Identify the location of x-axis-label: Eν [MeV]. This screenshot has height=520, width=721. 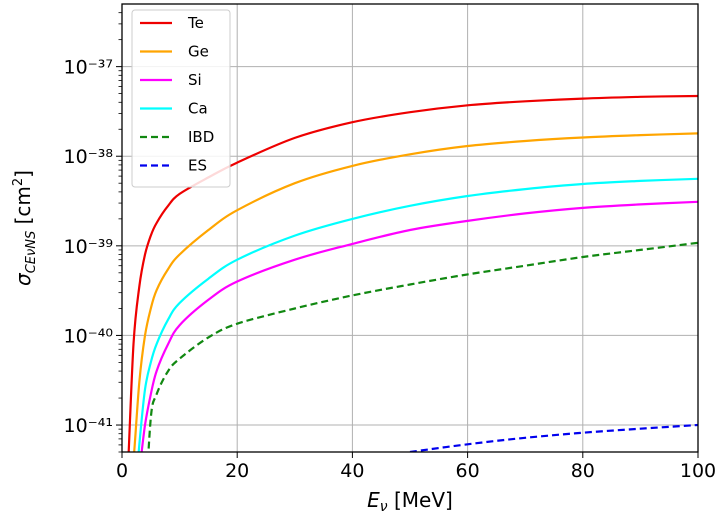
(410, 501).